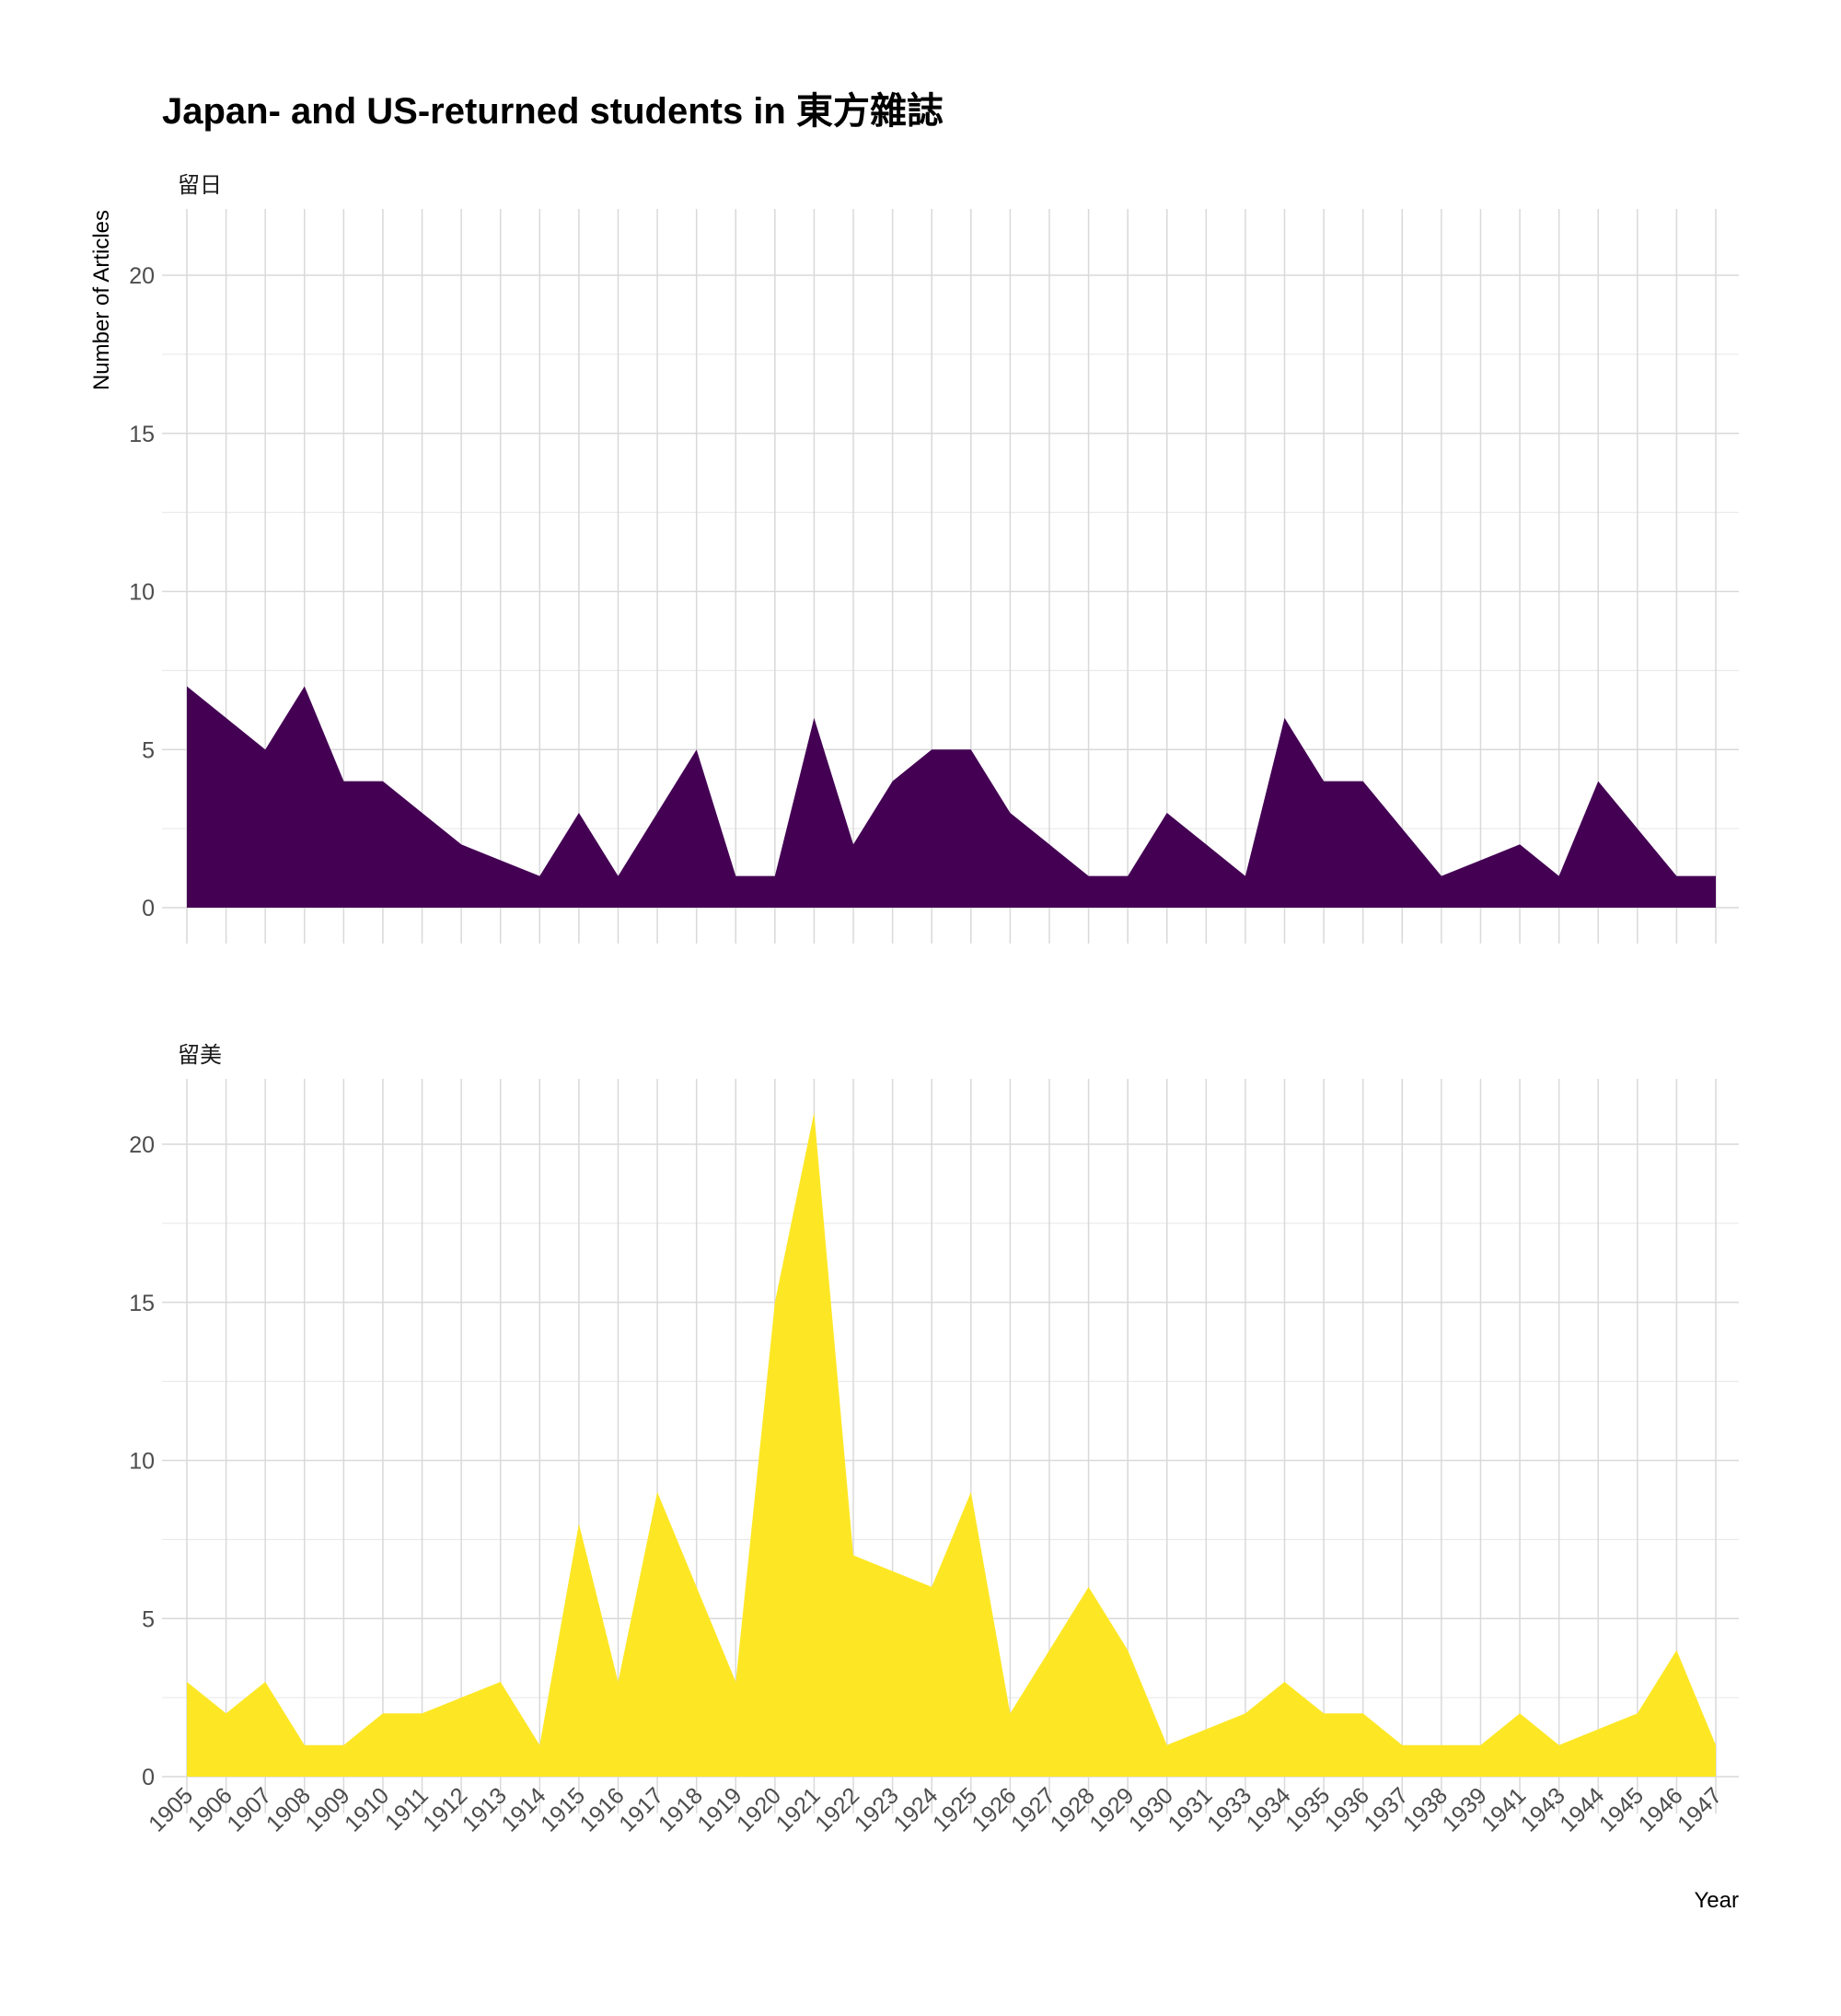 Image resolution: width=1841 pixels, height=2016 pixels. I want to click on x-tick-label: 1917, so click(641, 1809).